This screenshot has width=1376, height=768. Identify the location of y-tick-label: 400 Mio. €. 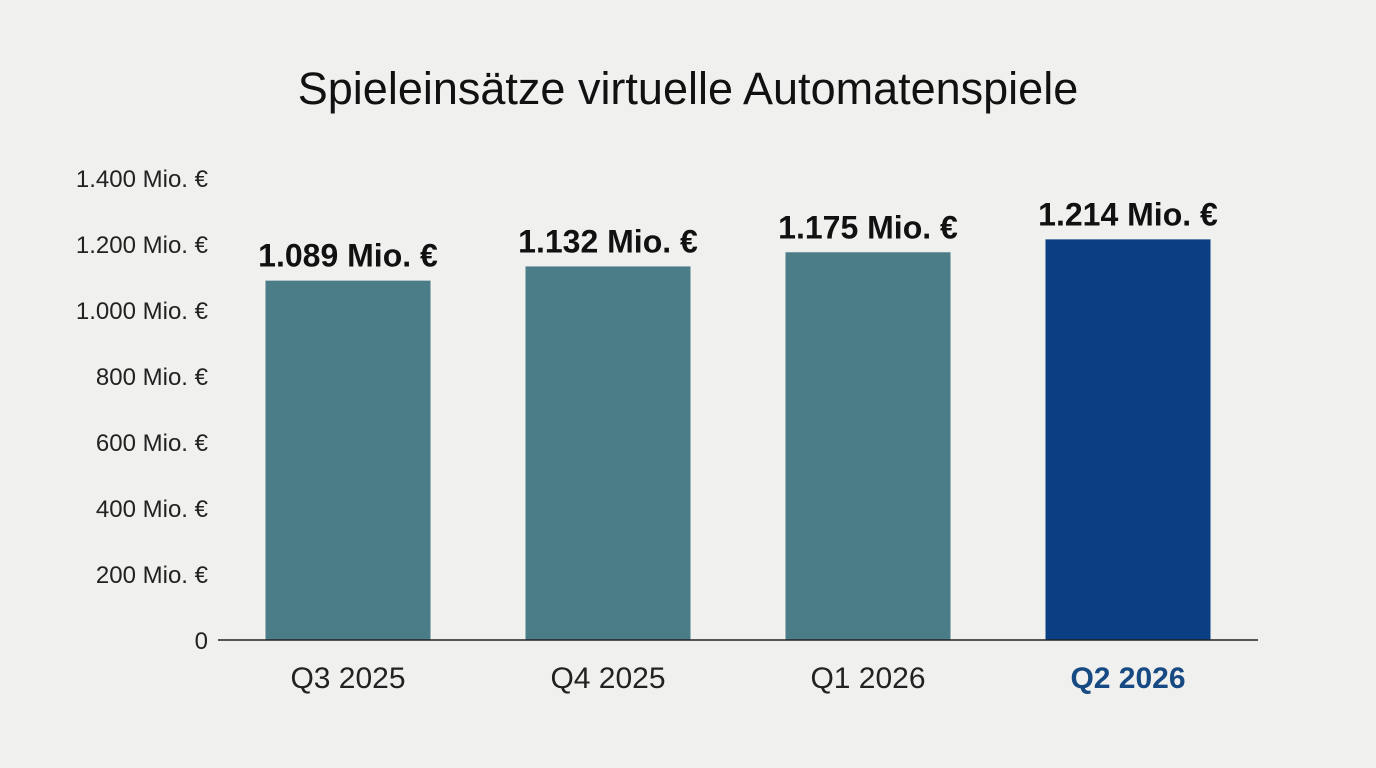
(152, 509).